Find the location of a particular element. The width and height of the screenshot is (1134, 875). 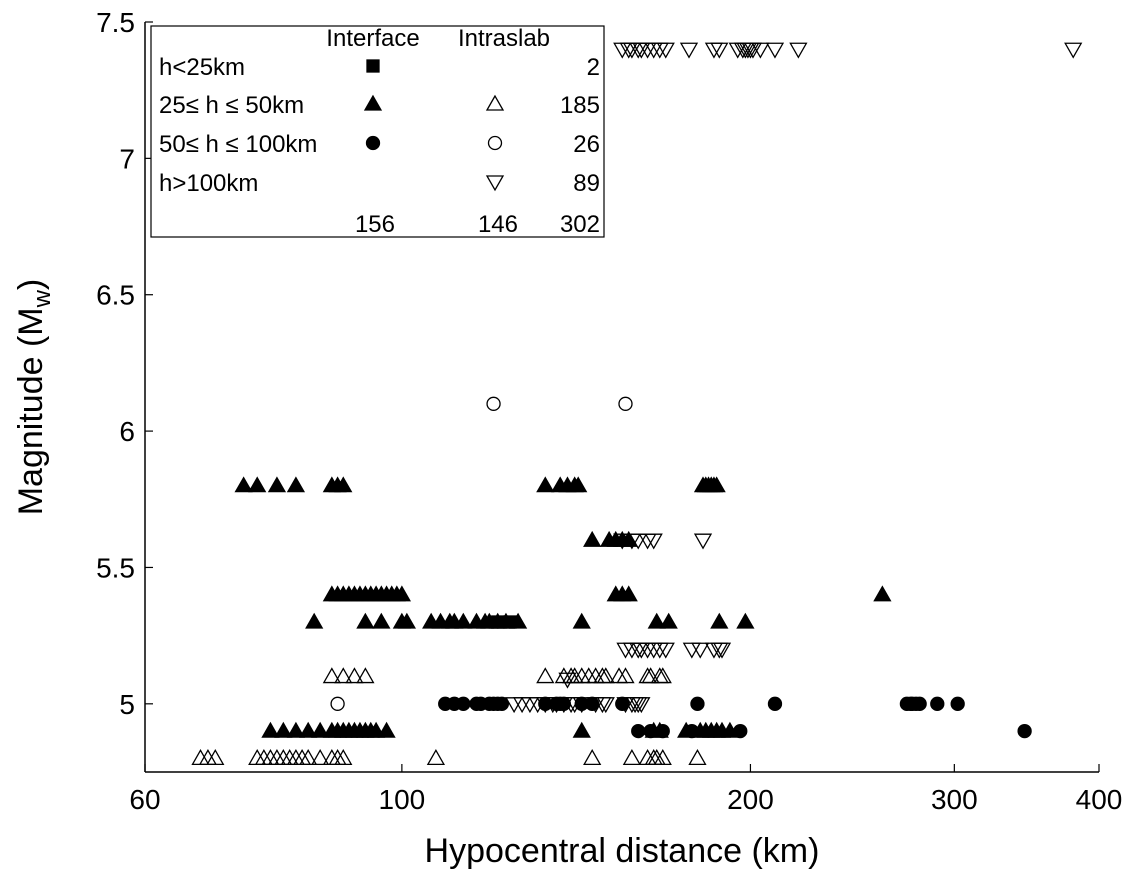

y-tick-label: 6 is located at coordinates (127, 431).